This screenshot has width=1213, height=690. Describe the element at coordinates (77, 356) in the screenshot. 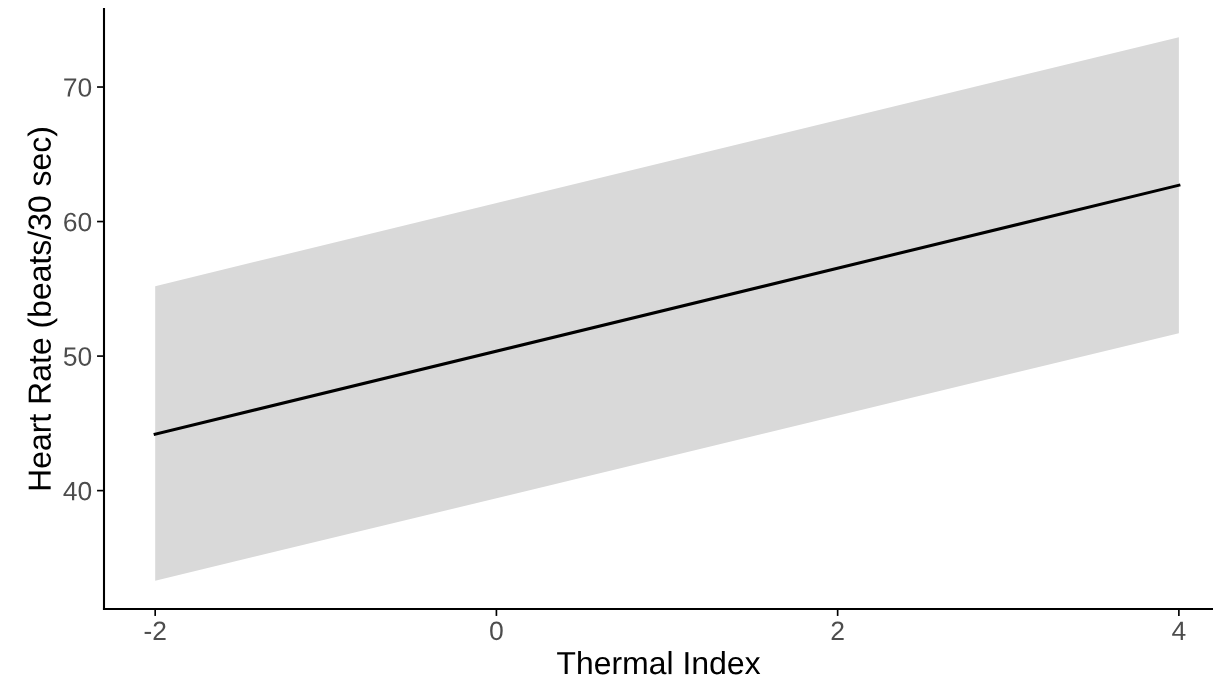

I see `y-tick-label: 50` at that location.